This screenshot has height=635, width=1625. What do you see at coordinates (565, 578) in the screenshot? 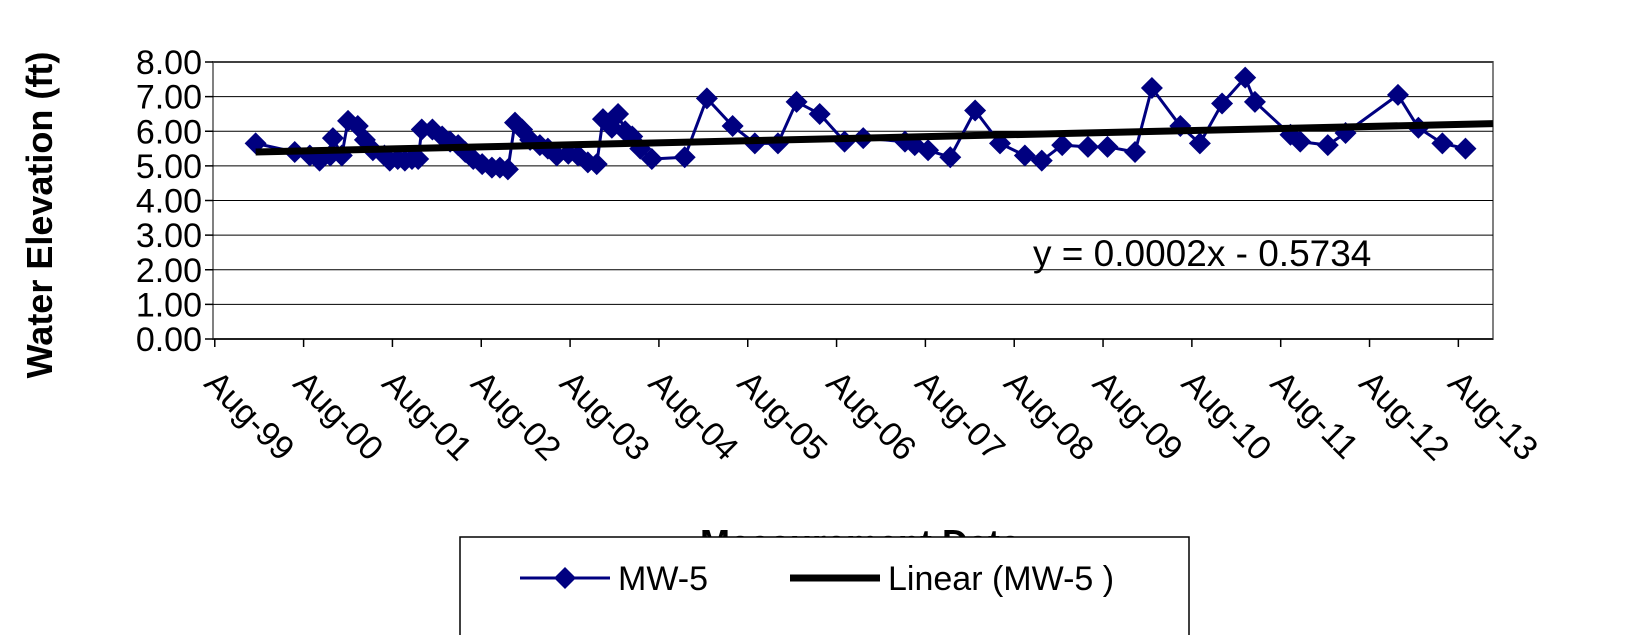
I see `legend-marker` at bounding box center [565, 578].